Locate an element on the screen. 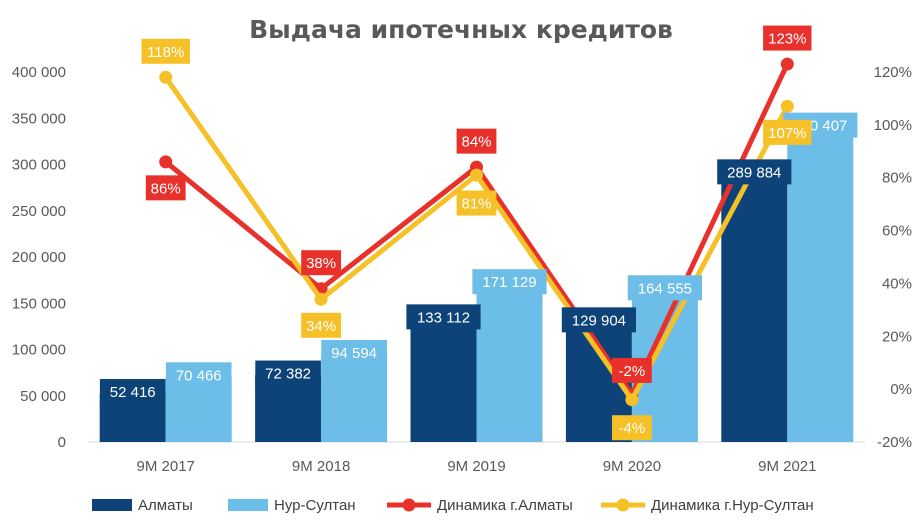 The image size is (923, 521). y-right-tick-label: 80% is located at coordinates (897, 178).